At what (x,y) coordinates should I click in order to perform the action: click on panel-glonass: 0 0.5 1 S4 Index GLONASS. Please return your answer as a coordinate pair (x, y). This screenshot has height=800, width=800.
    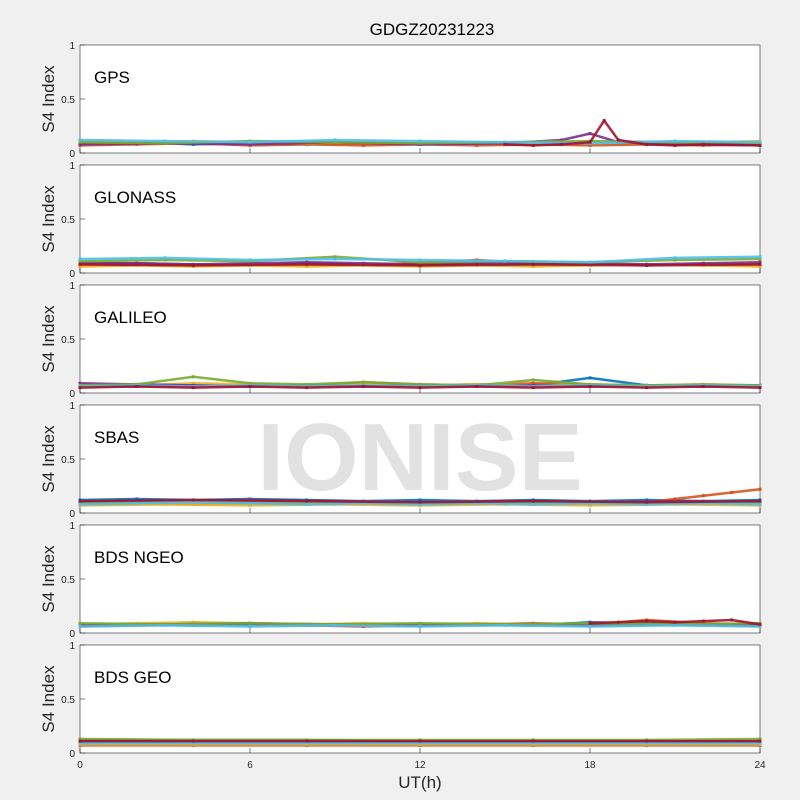
    Looking at the image, I should click on (400, 220).